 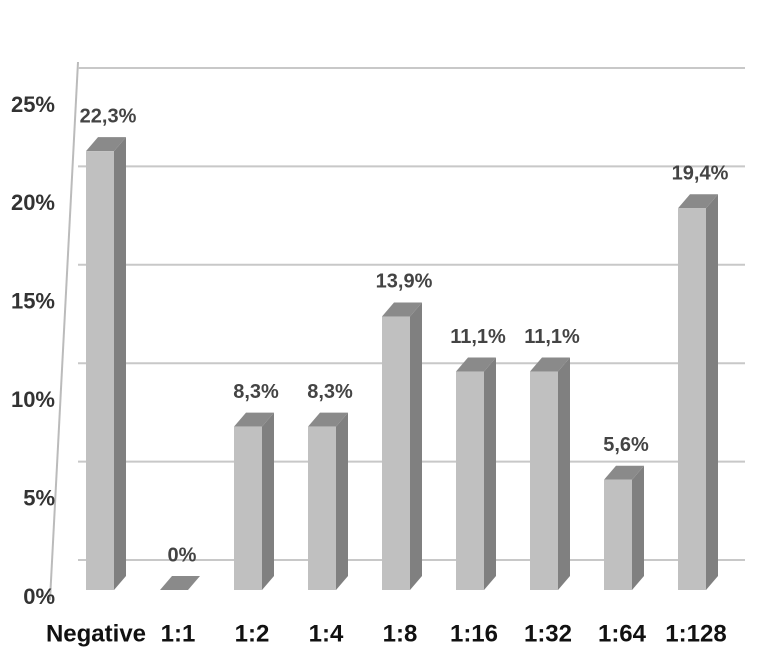 I want to click on x-tick-label: 1:32, so click(x=548, y=633).